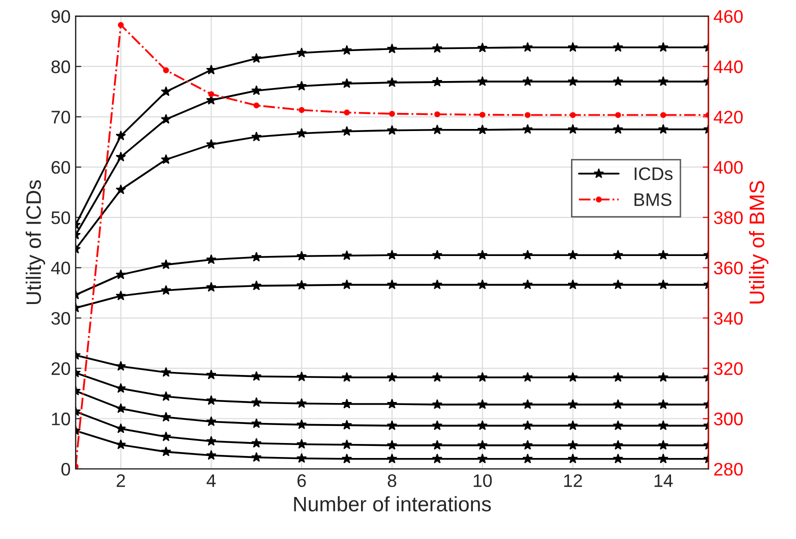 The height and width of the screenshot is (539, 796). I want to click on x-tick-label: 10, so click(483, 481).